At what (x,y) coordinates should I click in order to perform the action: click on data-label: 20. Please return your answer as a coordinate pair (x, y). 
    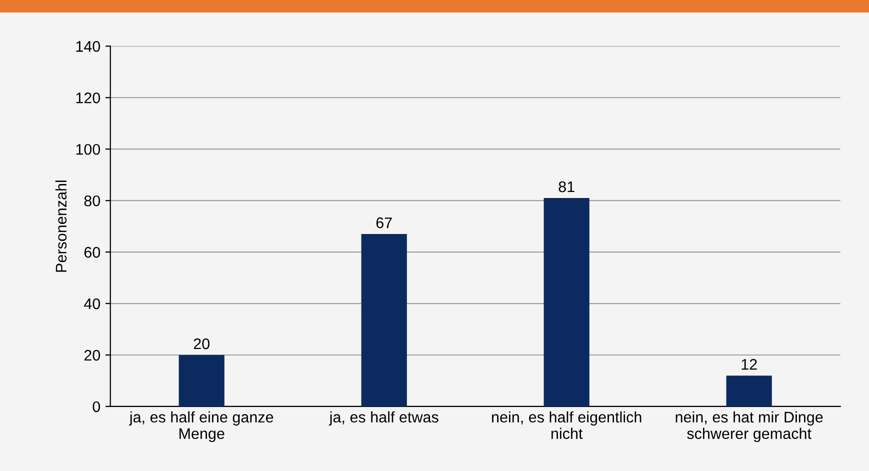
    Looking at the image, I should click on (202, 344).